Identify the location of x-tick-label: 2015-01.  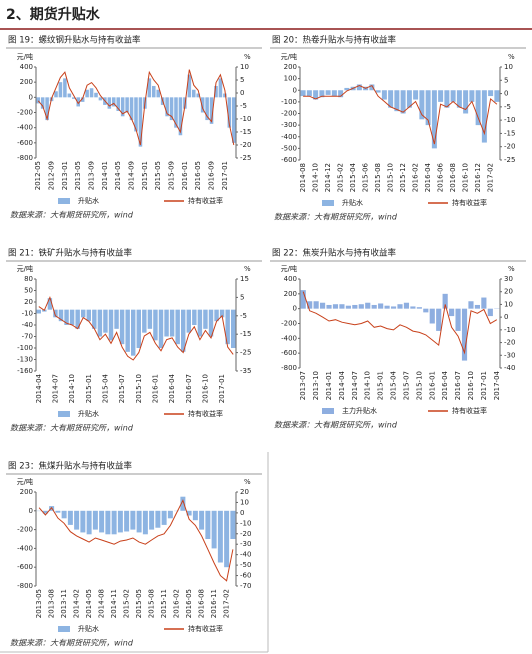
(145, 175).